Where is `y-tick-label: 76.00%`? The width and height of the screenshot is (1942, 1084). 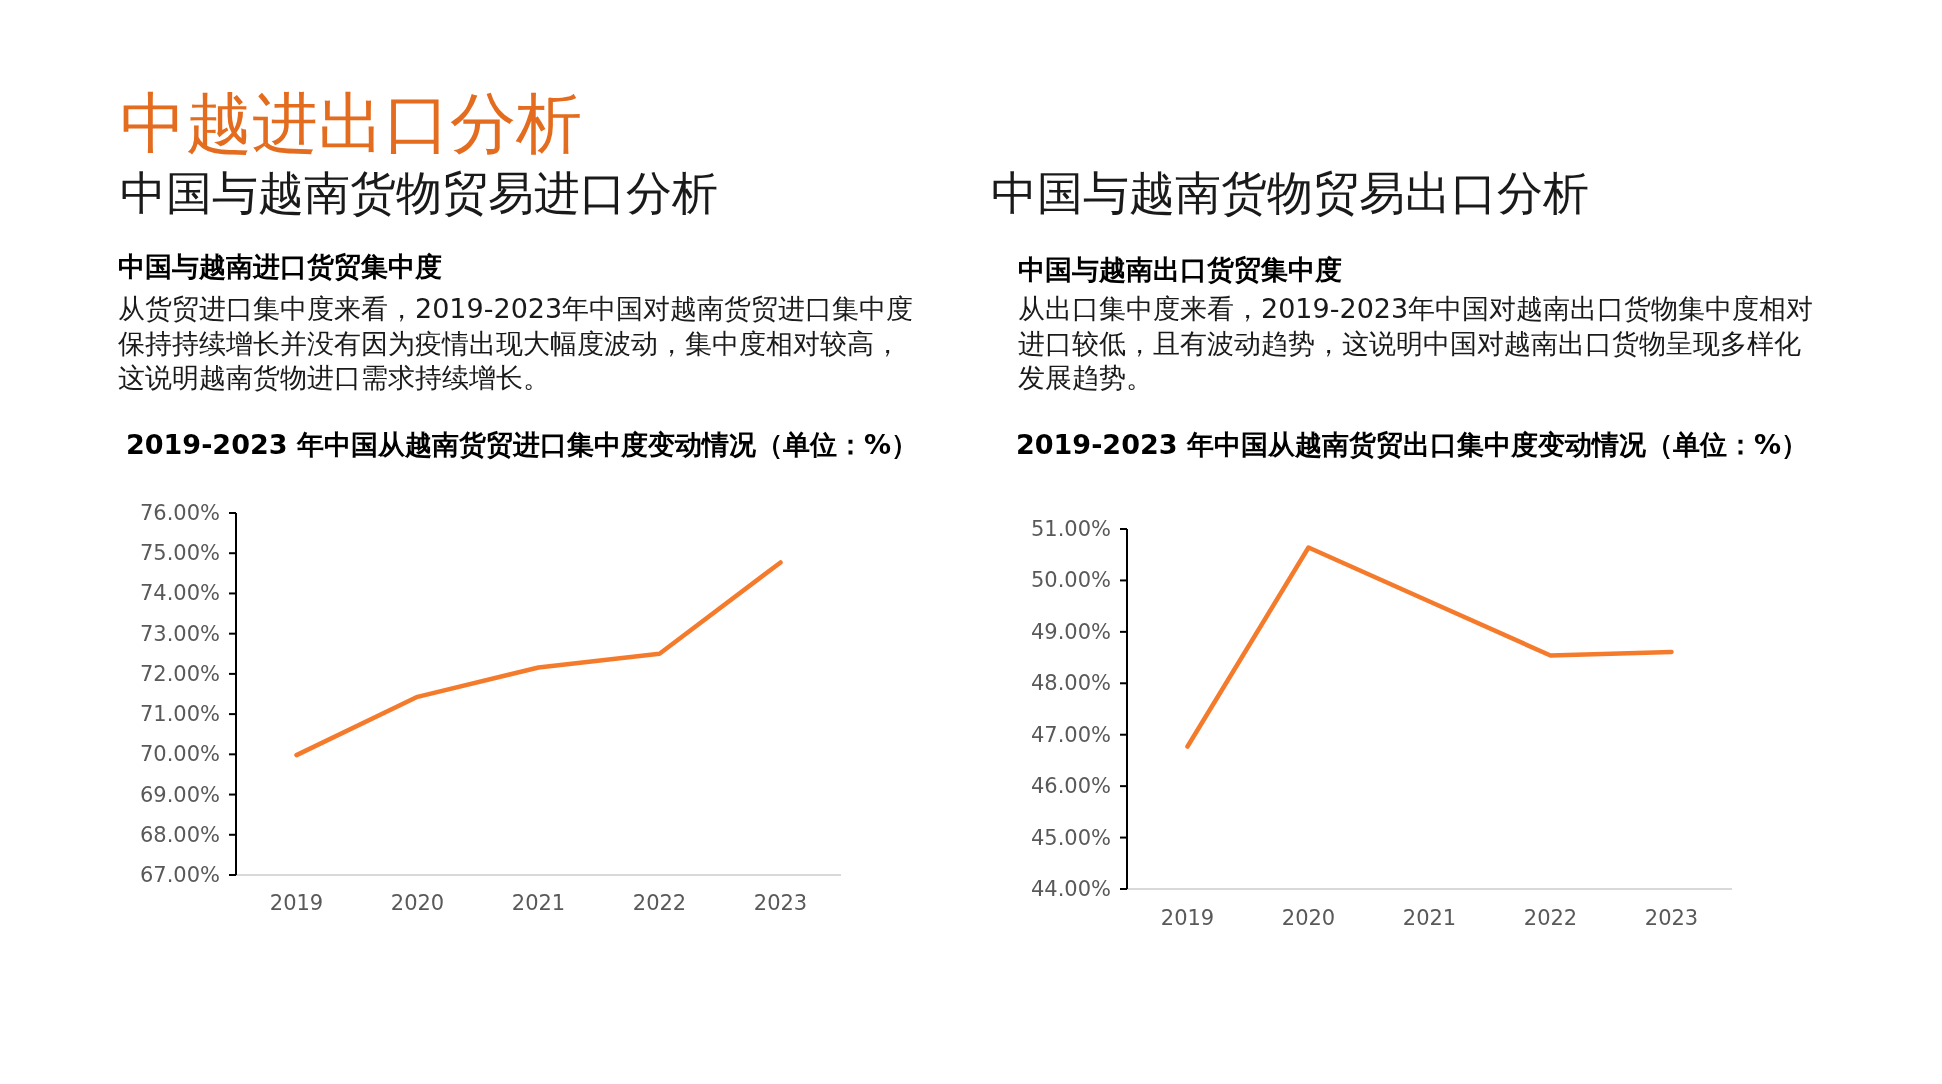 y-tick-label: 76.00% is located at coordinates (179, 513).